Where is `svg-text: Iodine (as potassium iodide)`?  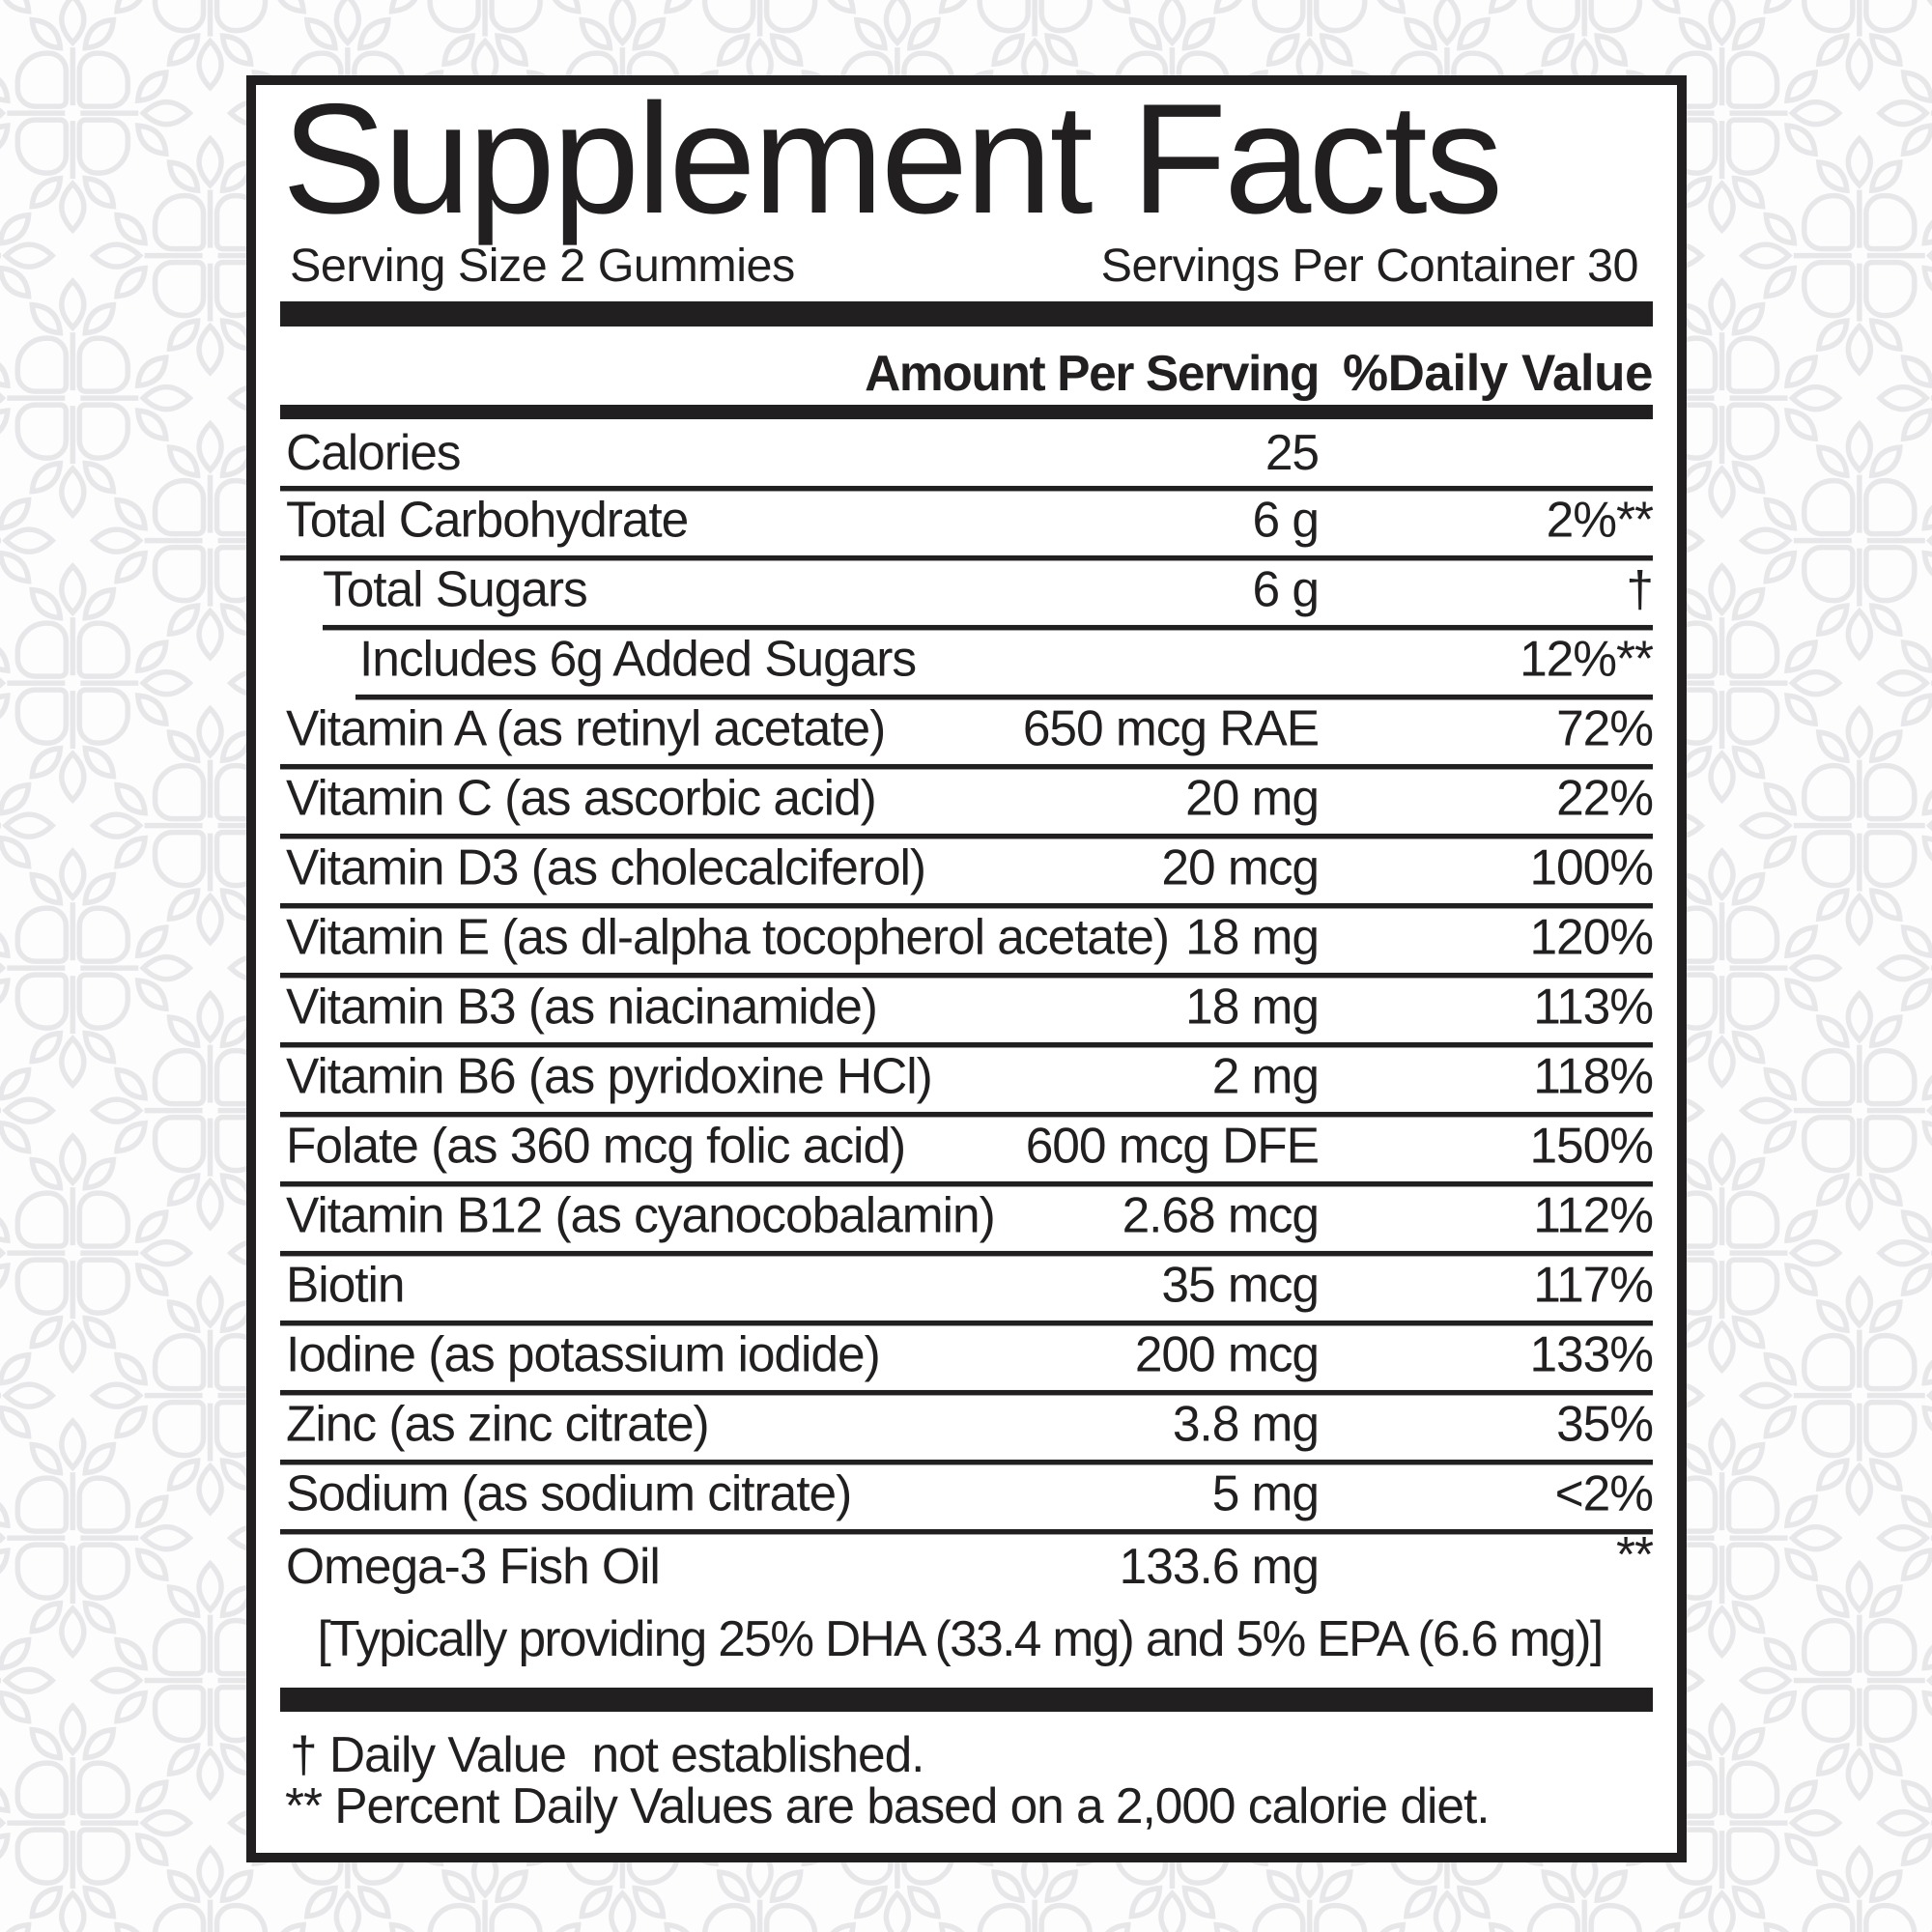
svg-text: Iodine (as potassium iodide) is located at coordinates (583, 1354).